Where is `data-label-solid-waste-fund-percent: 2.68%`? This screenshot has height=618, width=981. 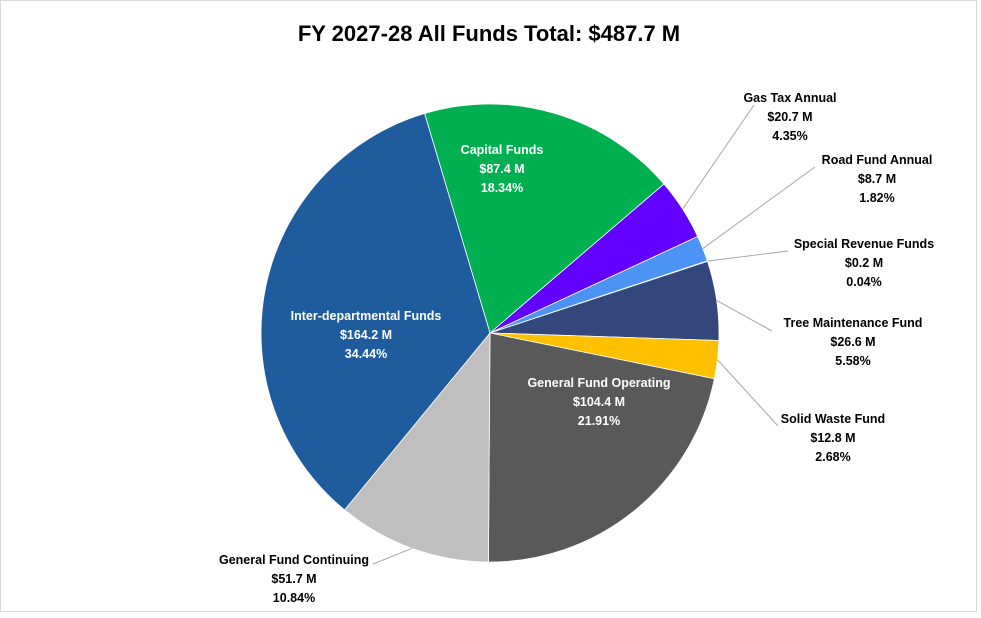 data-label-solid-waste-fund-percent: 2.68% is located at coordinates (832, 457).